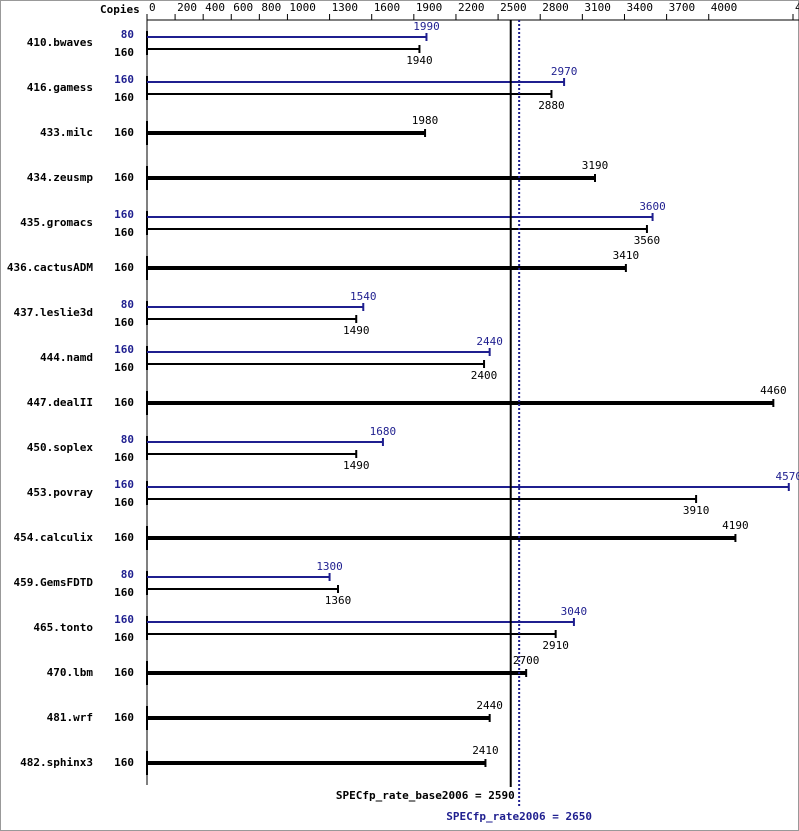 This screenshot has height=831, width=799. I want to click on x-tick-label: 2200, so click(471, 7).